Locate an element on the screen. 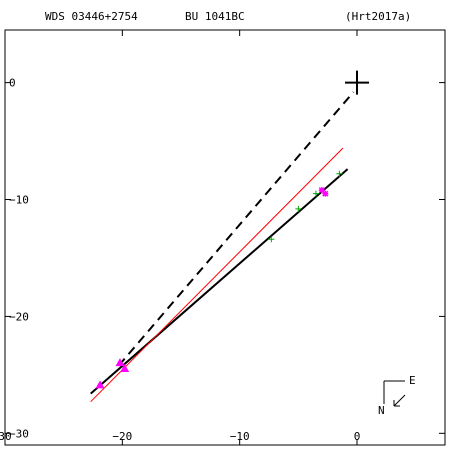 This screenshot has width=450, height=450. x-tick-label: 30 is located at coordinates (6, 436).